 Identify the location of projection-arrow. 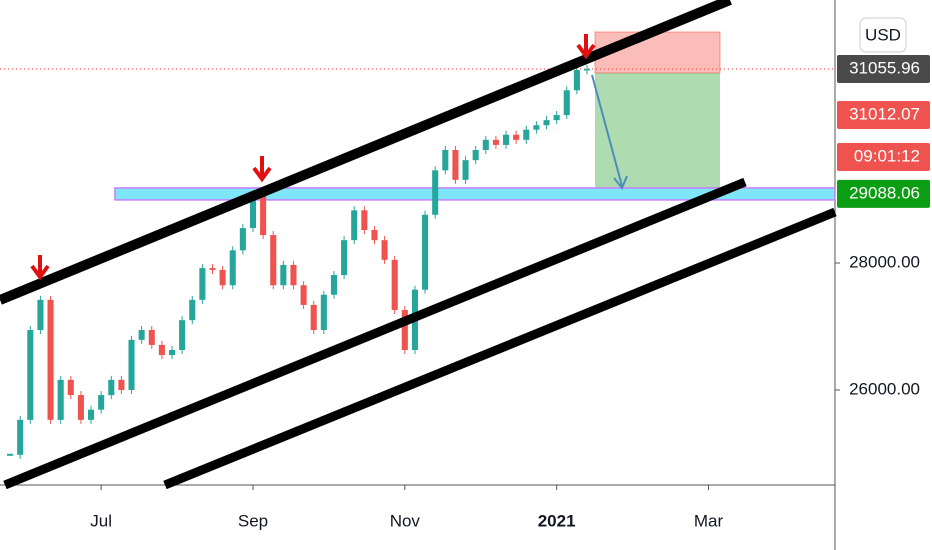
(609, 132).